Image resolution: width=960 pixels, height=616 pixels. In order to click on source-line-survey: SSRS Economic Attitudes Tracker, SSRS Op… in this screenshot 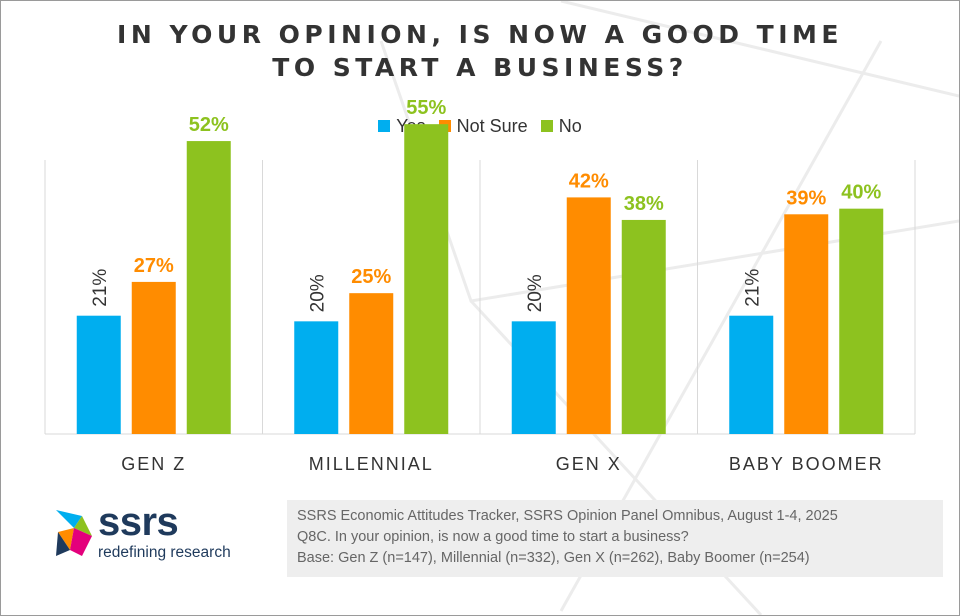, I will do `click(567, 516)`.